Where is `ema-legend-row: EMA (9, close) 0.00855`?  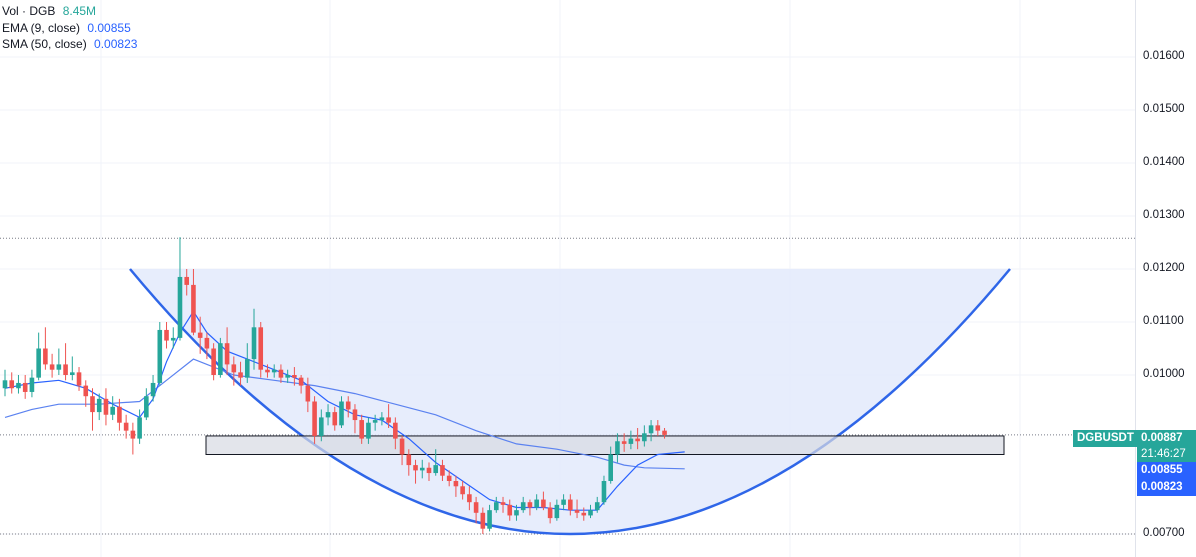 ema-legend-row: EMA (9, close) 0.00855 is located at coordinates (69, 28).